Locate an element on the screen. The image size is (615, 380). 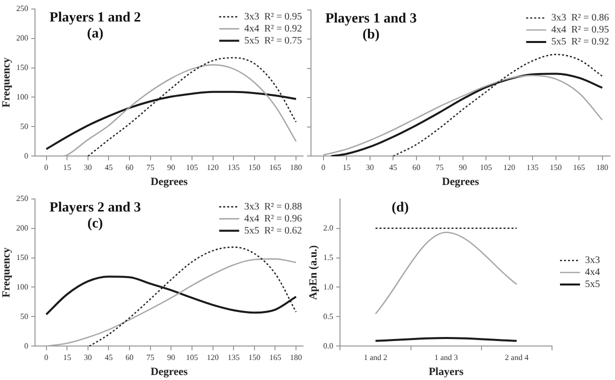
legend-label: 5x5 R² = 0.92 is located at coordinates (580, 42).